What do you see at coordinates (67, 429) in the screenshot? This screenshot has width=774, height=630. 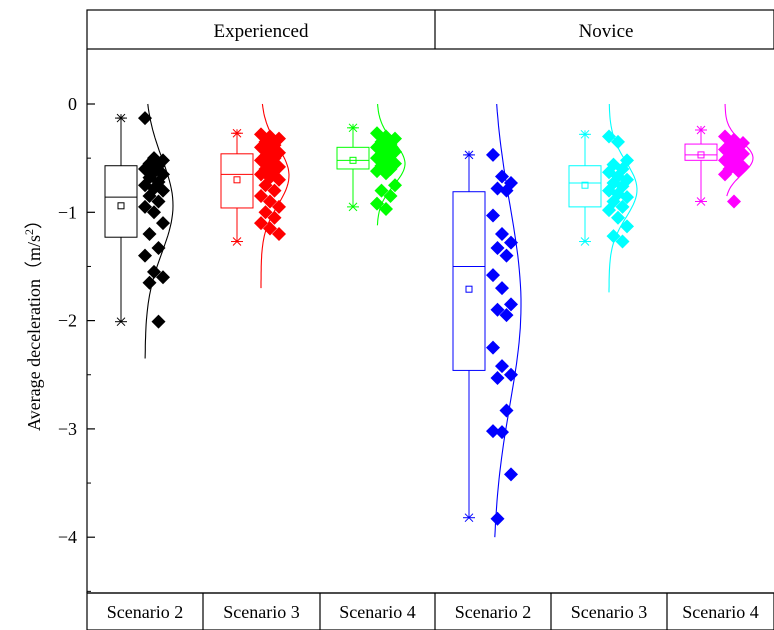 I see `y-tick-label: −3` at bounding box center [67, 429].